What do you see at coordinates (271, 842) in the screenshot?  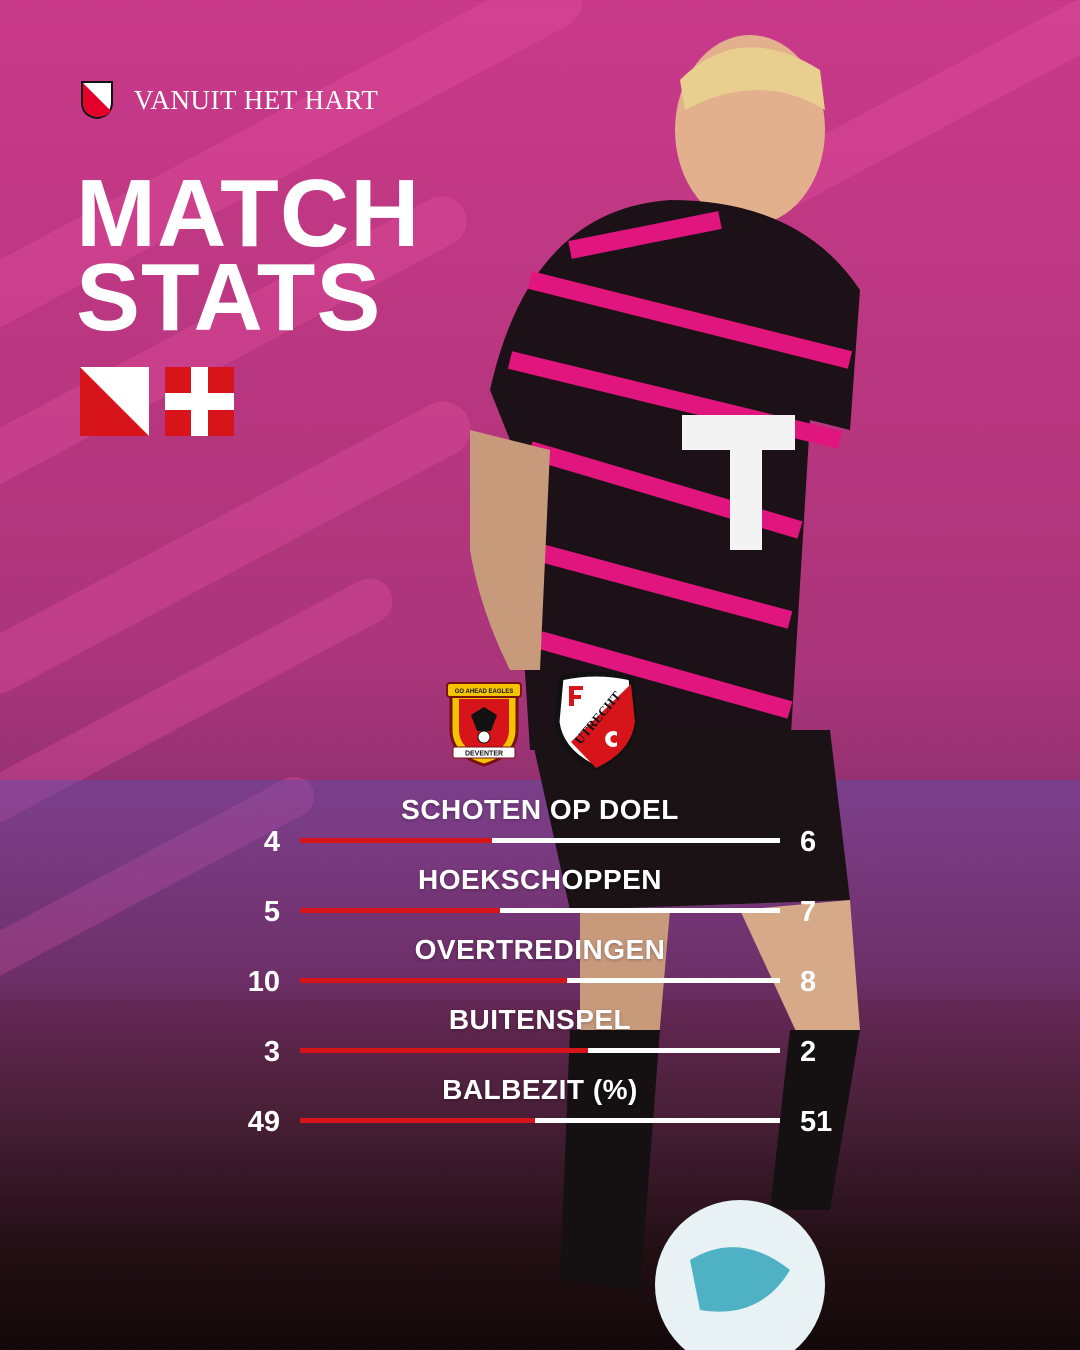 I see `home-value: 4` at bounding box center [271, 842].